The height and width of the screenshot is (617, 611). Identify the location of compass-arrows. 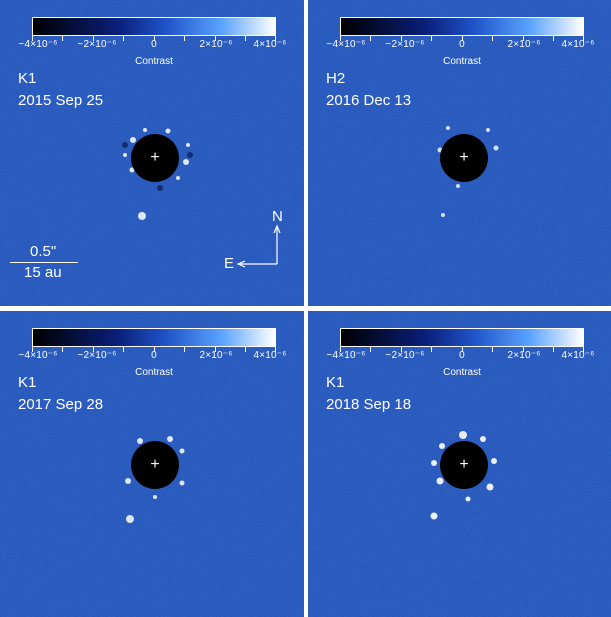
(258, 246).